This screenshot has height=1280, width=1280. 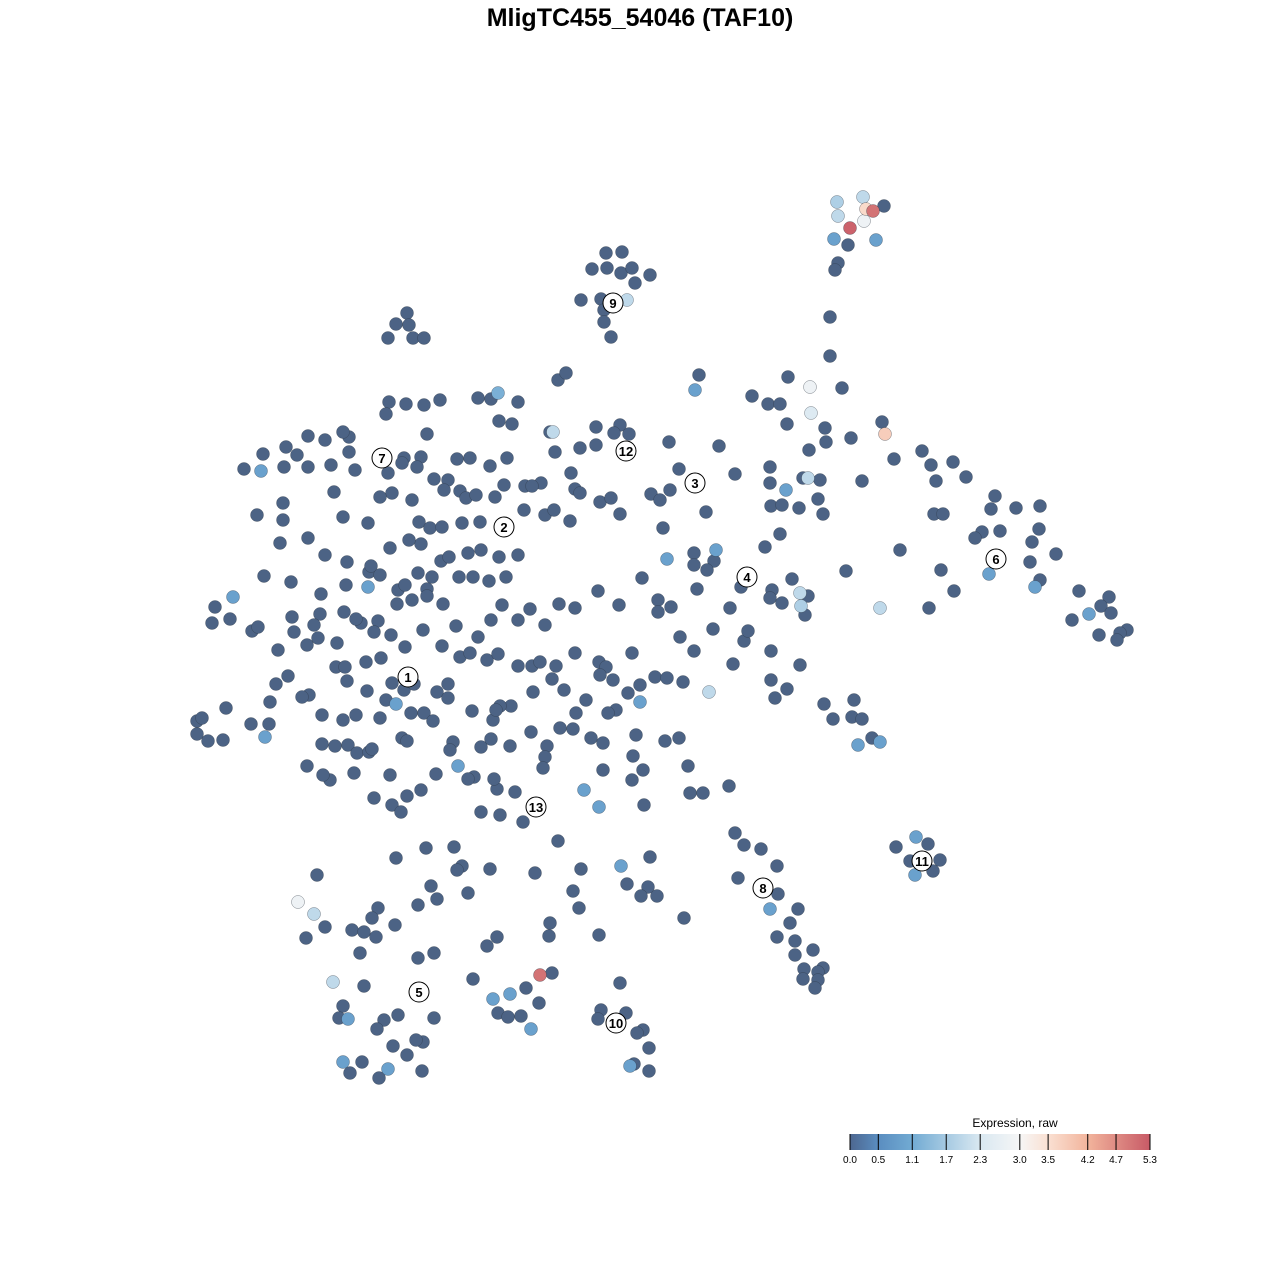 What do you see at coordinates (1116, 1160) in the screenshot?
I see `legend-tick-label: 4.7` at bounding box center [1116, 1160].